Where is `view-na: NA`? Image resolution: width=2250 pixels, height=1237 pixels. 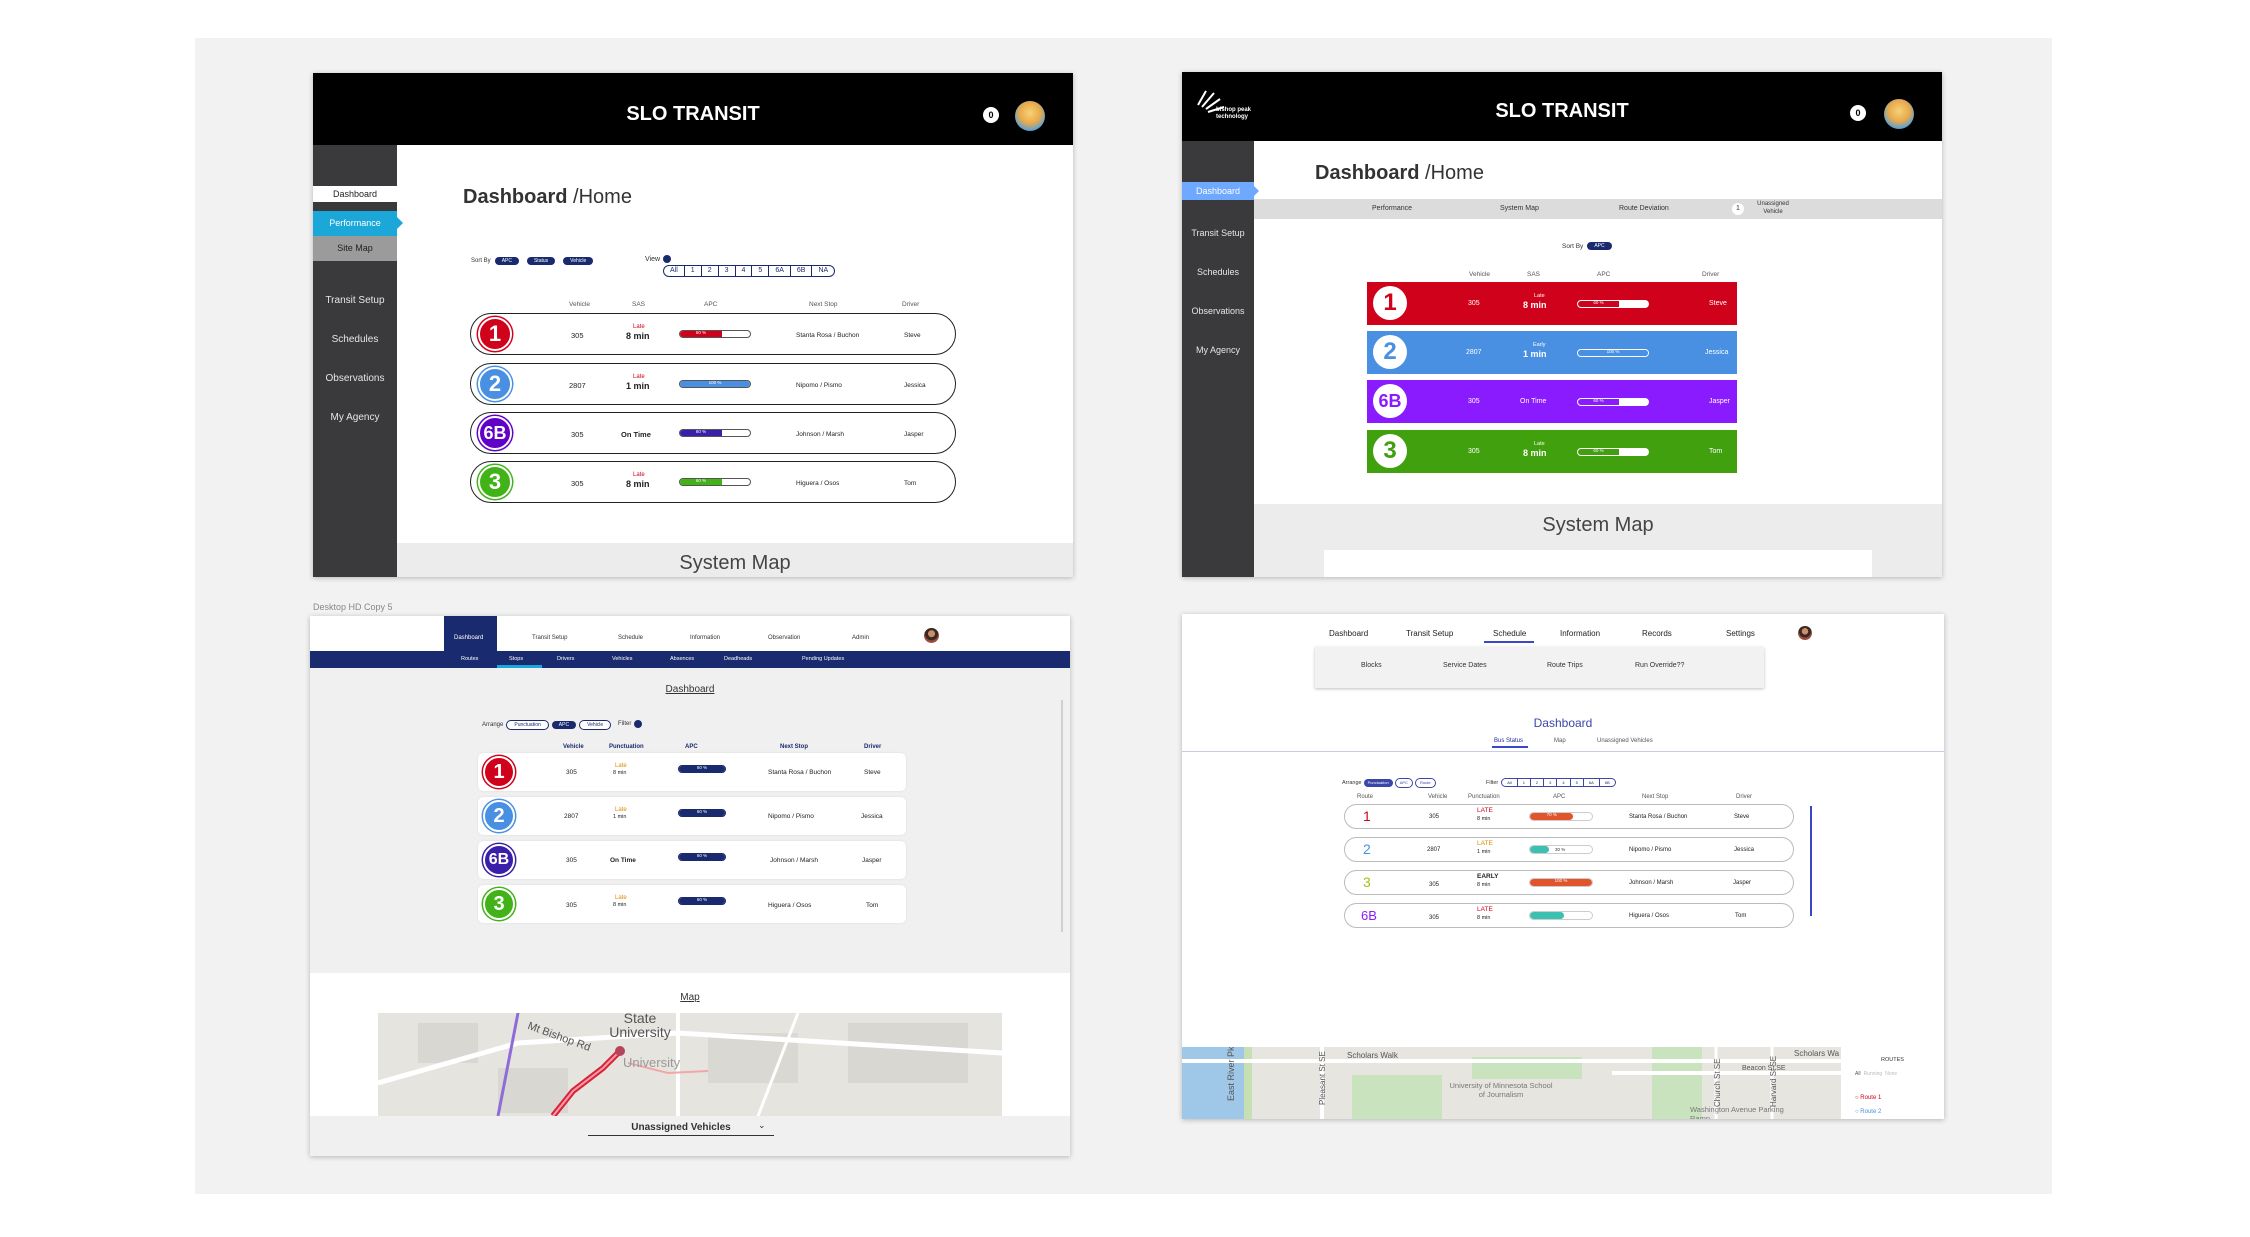 view-na: NA is located at coordinates (823, 270).